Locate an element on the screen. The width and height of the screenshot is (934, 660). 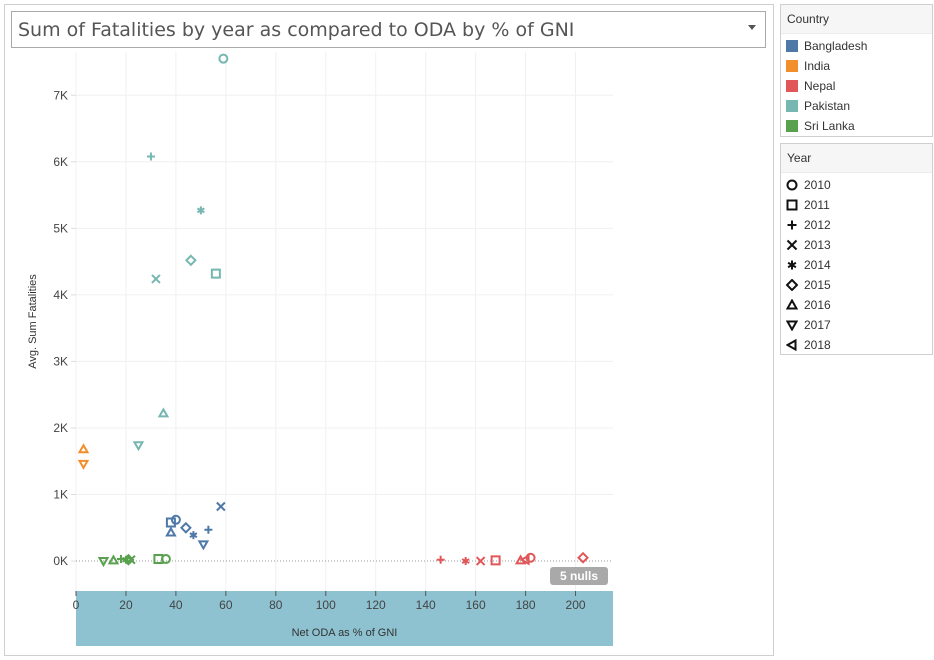
point-bangladesh-2014 is located at coordinates (193, 535).